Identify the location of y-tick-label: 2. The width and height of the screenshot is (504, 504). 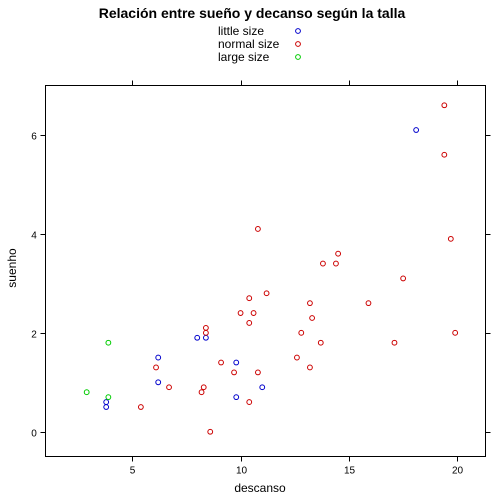
(34, 335).